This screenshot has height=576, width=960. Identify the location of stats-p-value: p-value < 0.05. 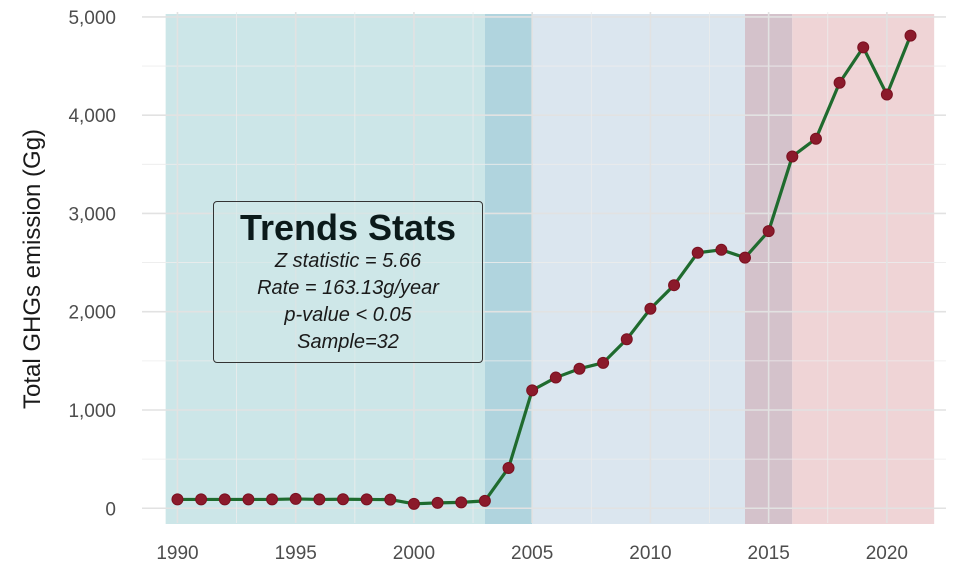
(348, 315).